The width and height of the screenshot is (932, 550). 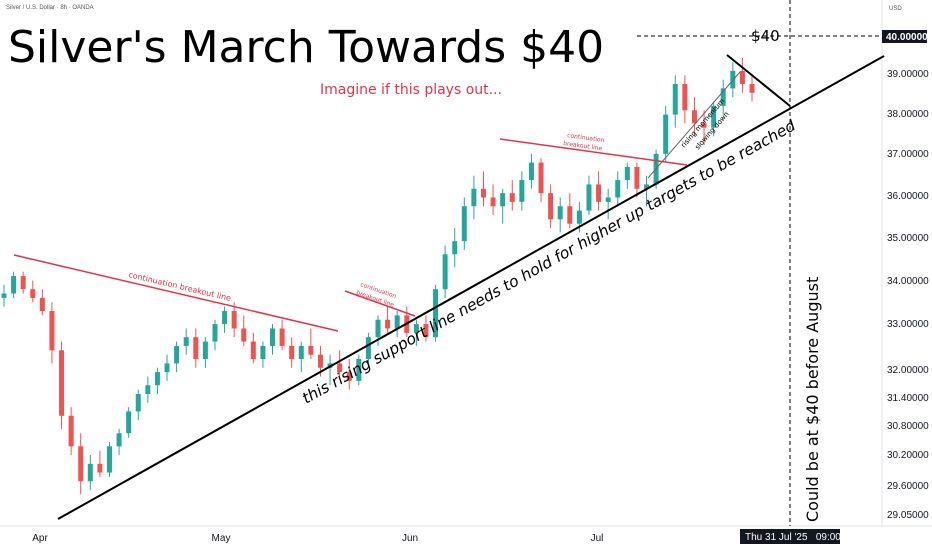 What do you see at coordinates (908, 398) in the screenshot?
I see `price-tick-label: 31.40000` at bounding box center [908, 398].